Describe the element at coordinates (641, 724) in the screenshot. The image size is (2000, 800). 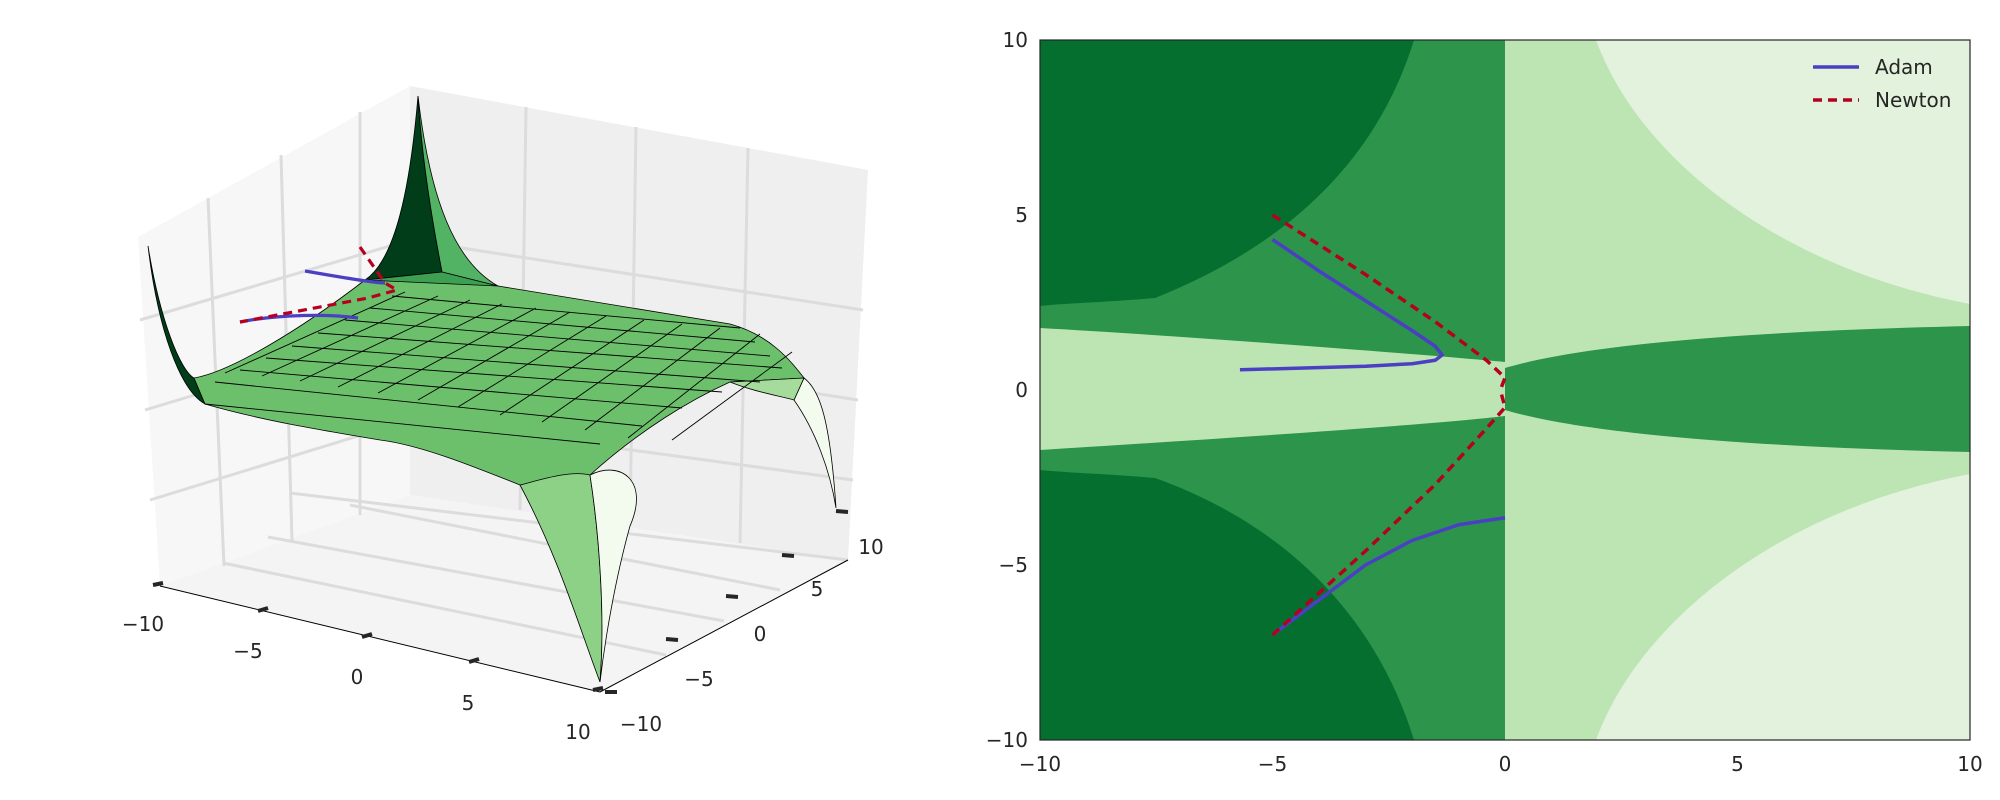
I see `y-tick-3d: −10` at that location.